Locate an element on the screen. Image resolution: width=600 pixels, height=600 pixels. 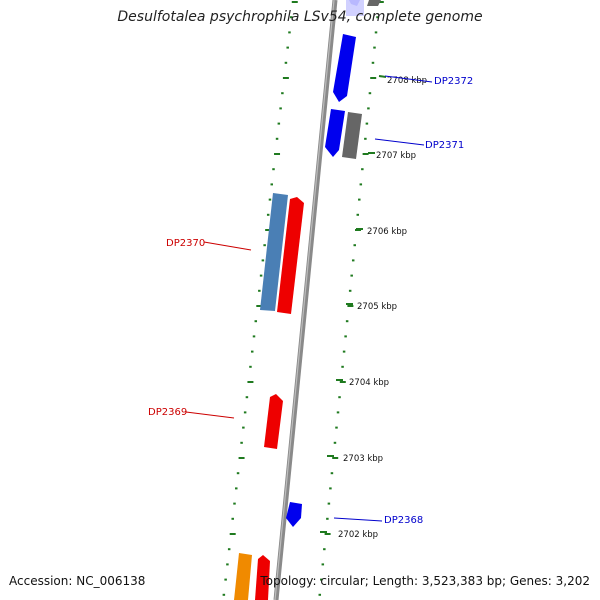
gene-feature-top-grey is located at coordinates (374, 3).